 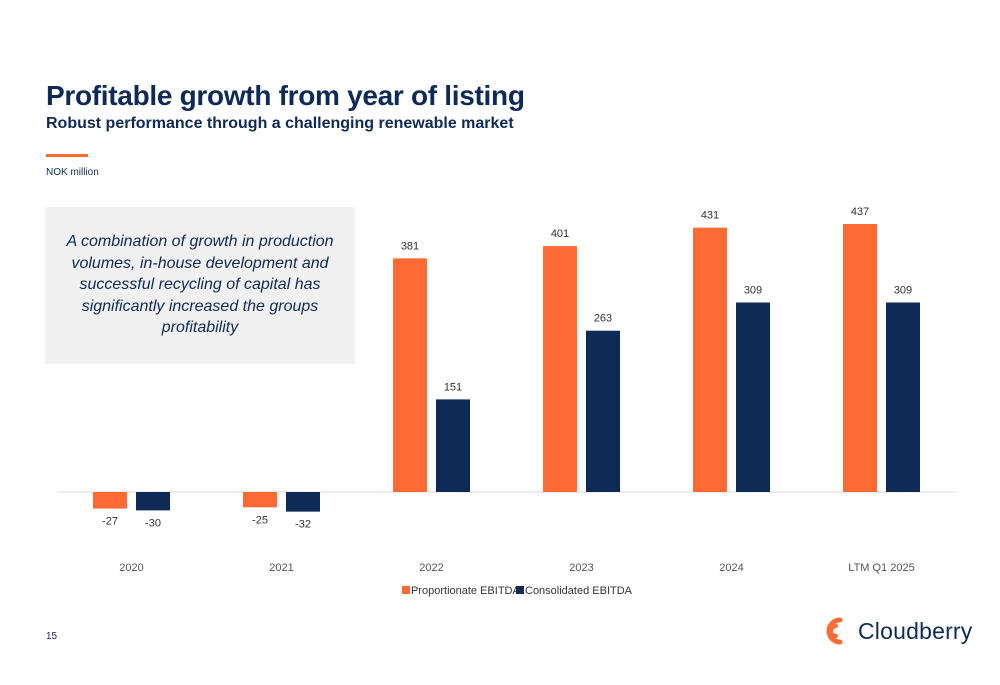 What do you see at coordinates (731, 568) in the screenshot?
I see `category-label: 2024` at bounding box center [731, 568].